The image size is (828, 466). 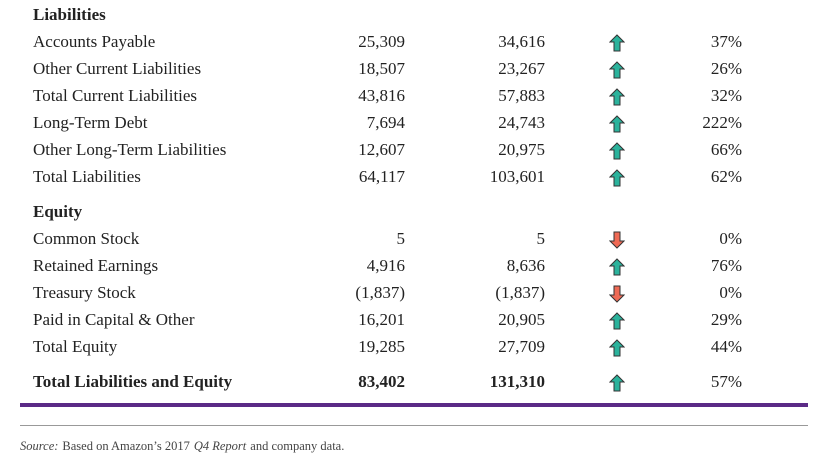 What do you see at coordinates (521, 346) in the screenshot?
I see `value-2017: 27,709` at bounding box center [521, 346].